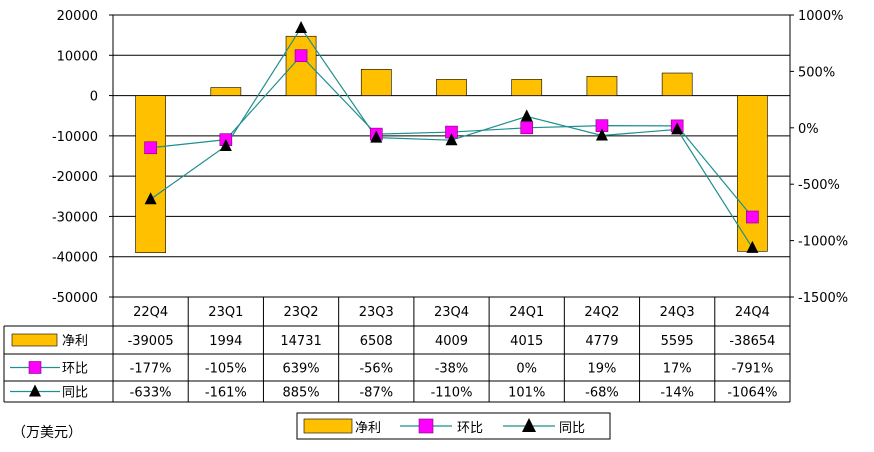 The image size is (874, 452). Describe the element at coordinates (376, 82) in the screenshot. I see `bar-23Q3` at that location.